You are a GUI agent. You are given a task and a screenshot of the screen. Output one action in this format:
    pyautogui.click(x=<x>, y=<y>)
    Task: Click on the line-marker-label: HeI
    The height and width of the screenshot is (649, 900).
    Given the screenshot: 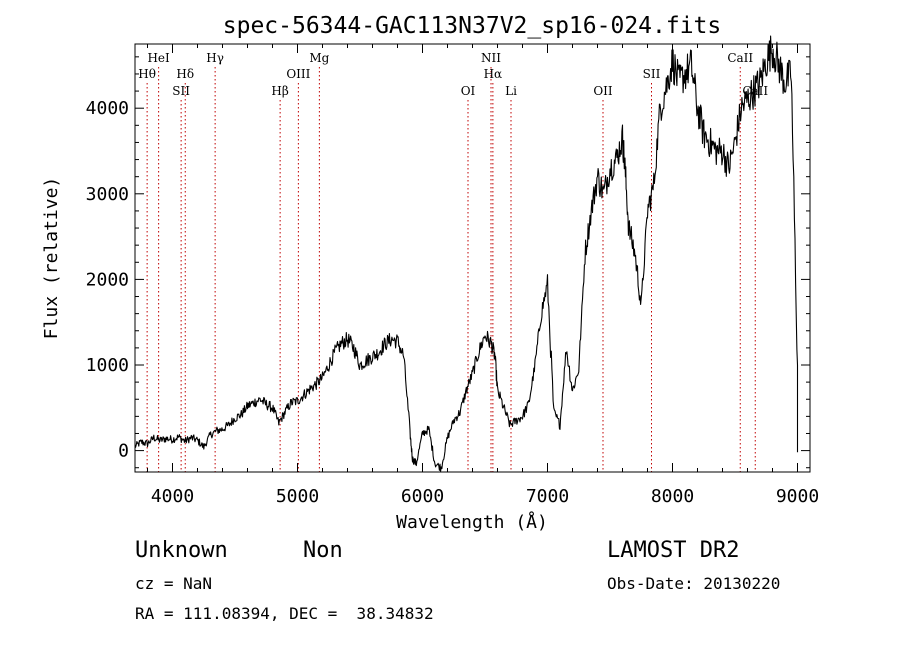 What is the action you would take?
    pyautogui.click(x=158, y=58)
    